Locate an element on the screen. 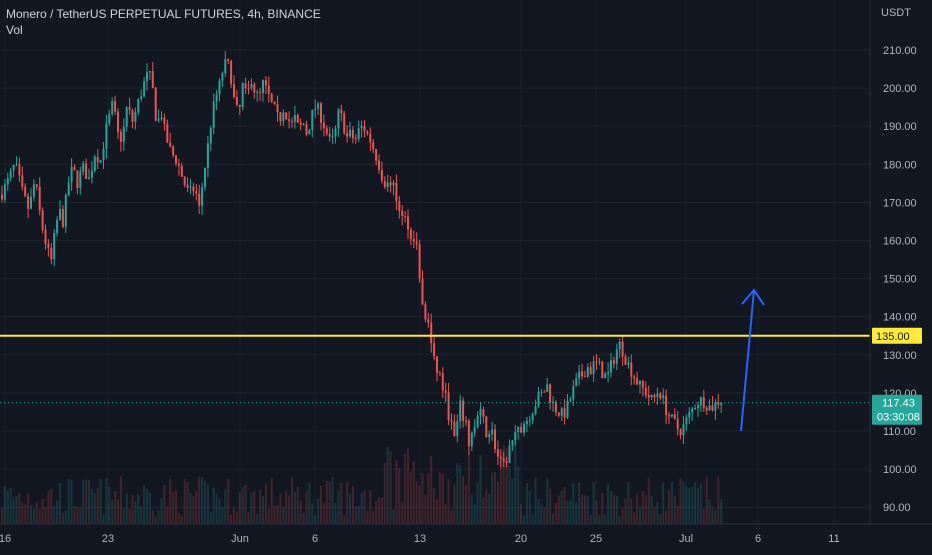  price-tick-label: 140.00 is located at coordinates (900, 318).